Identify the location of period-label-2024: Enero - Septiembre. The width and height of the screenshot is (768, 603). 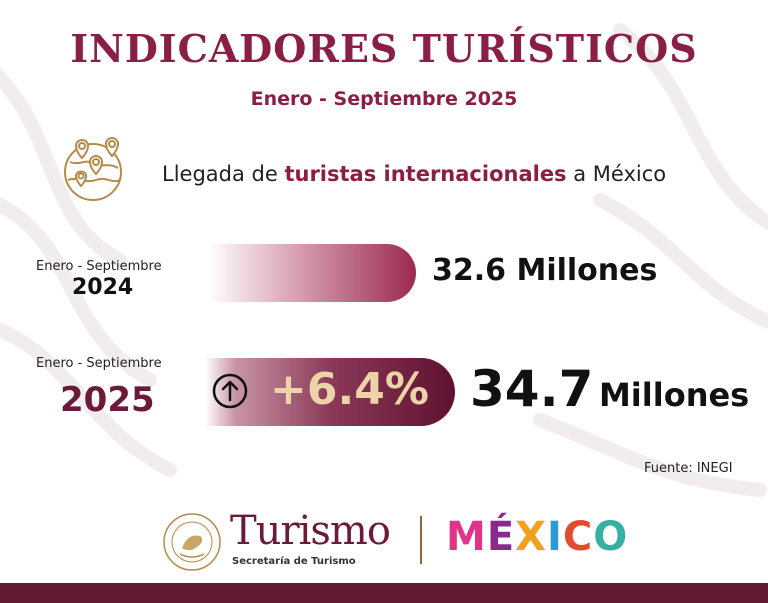
(99, 266).